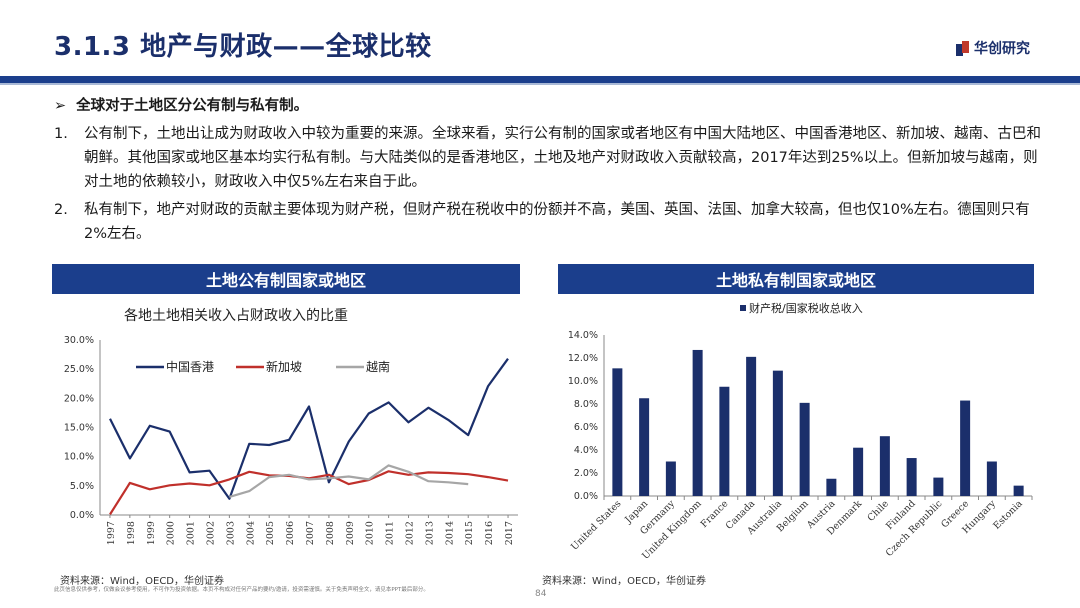 The height and width of the screenshot is (608, 1080). Describe the element at coordinates (171, 533) in the screenshot. I see `x-tick-label: 2000` at that location.